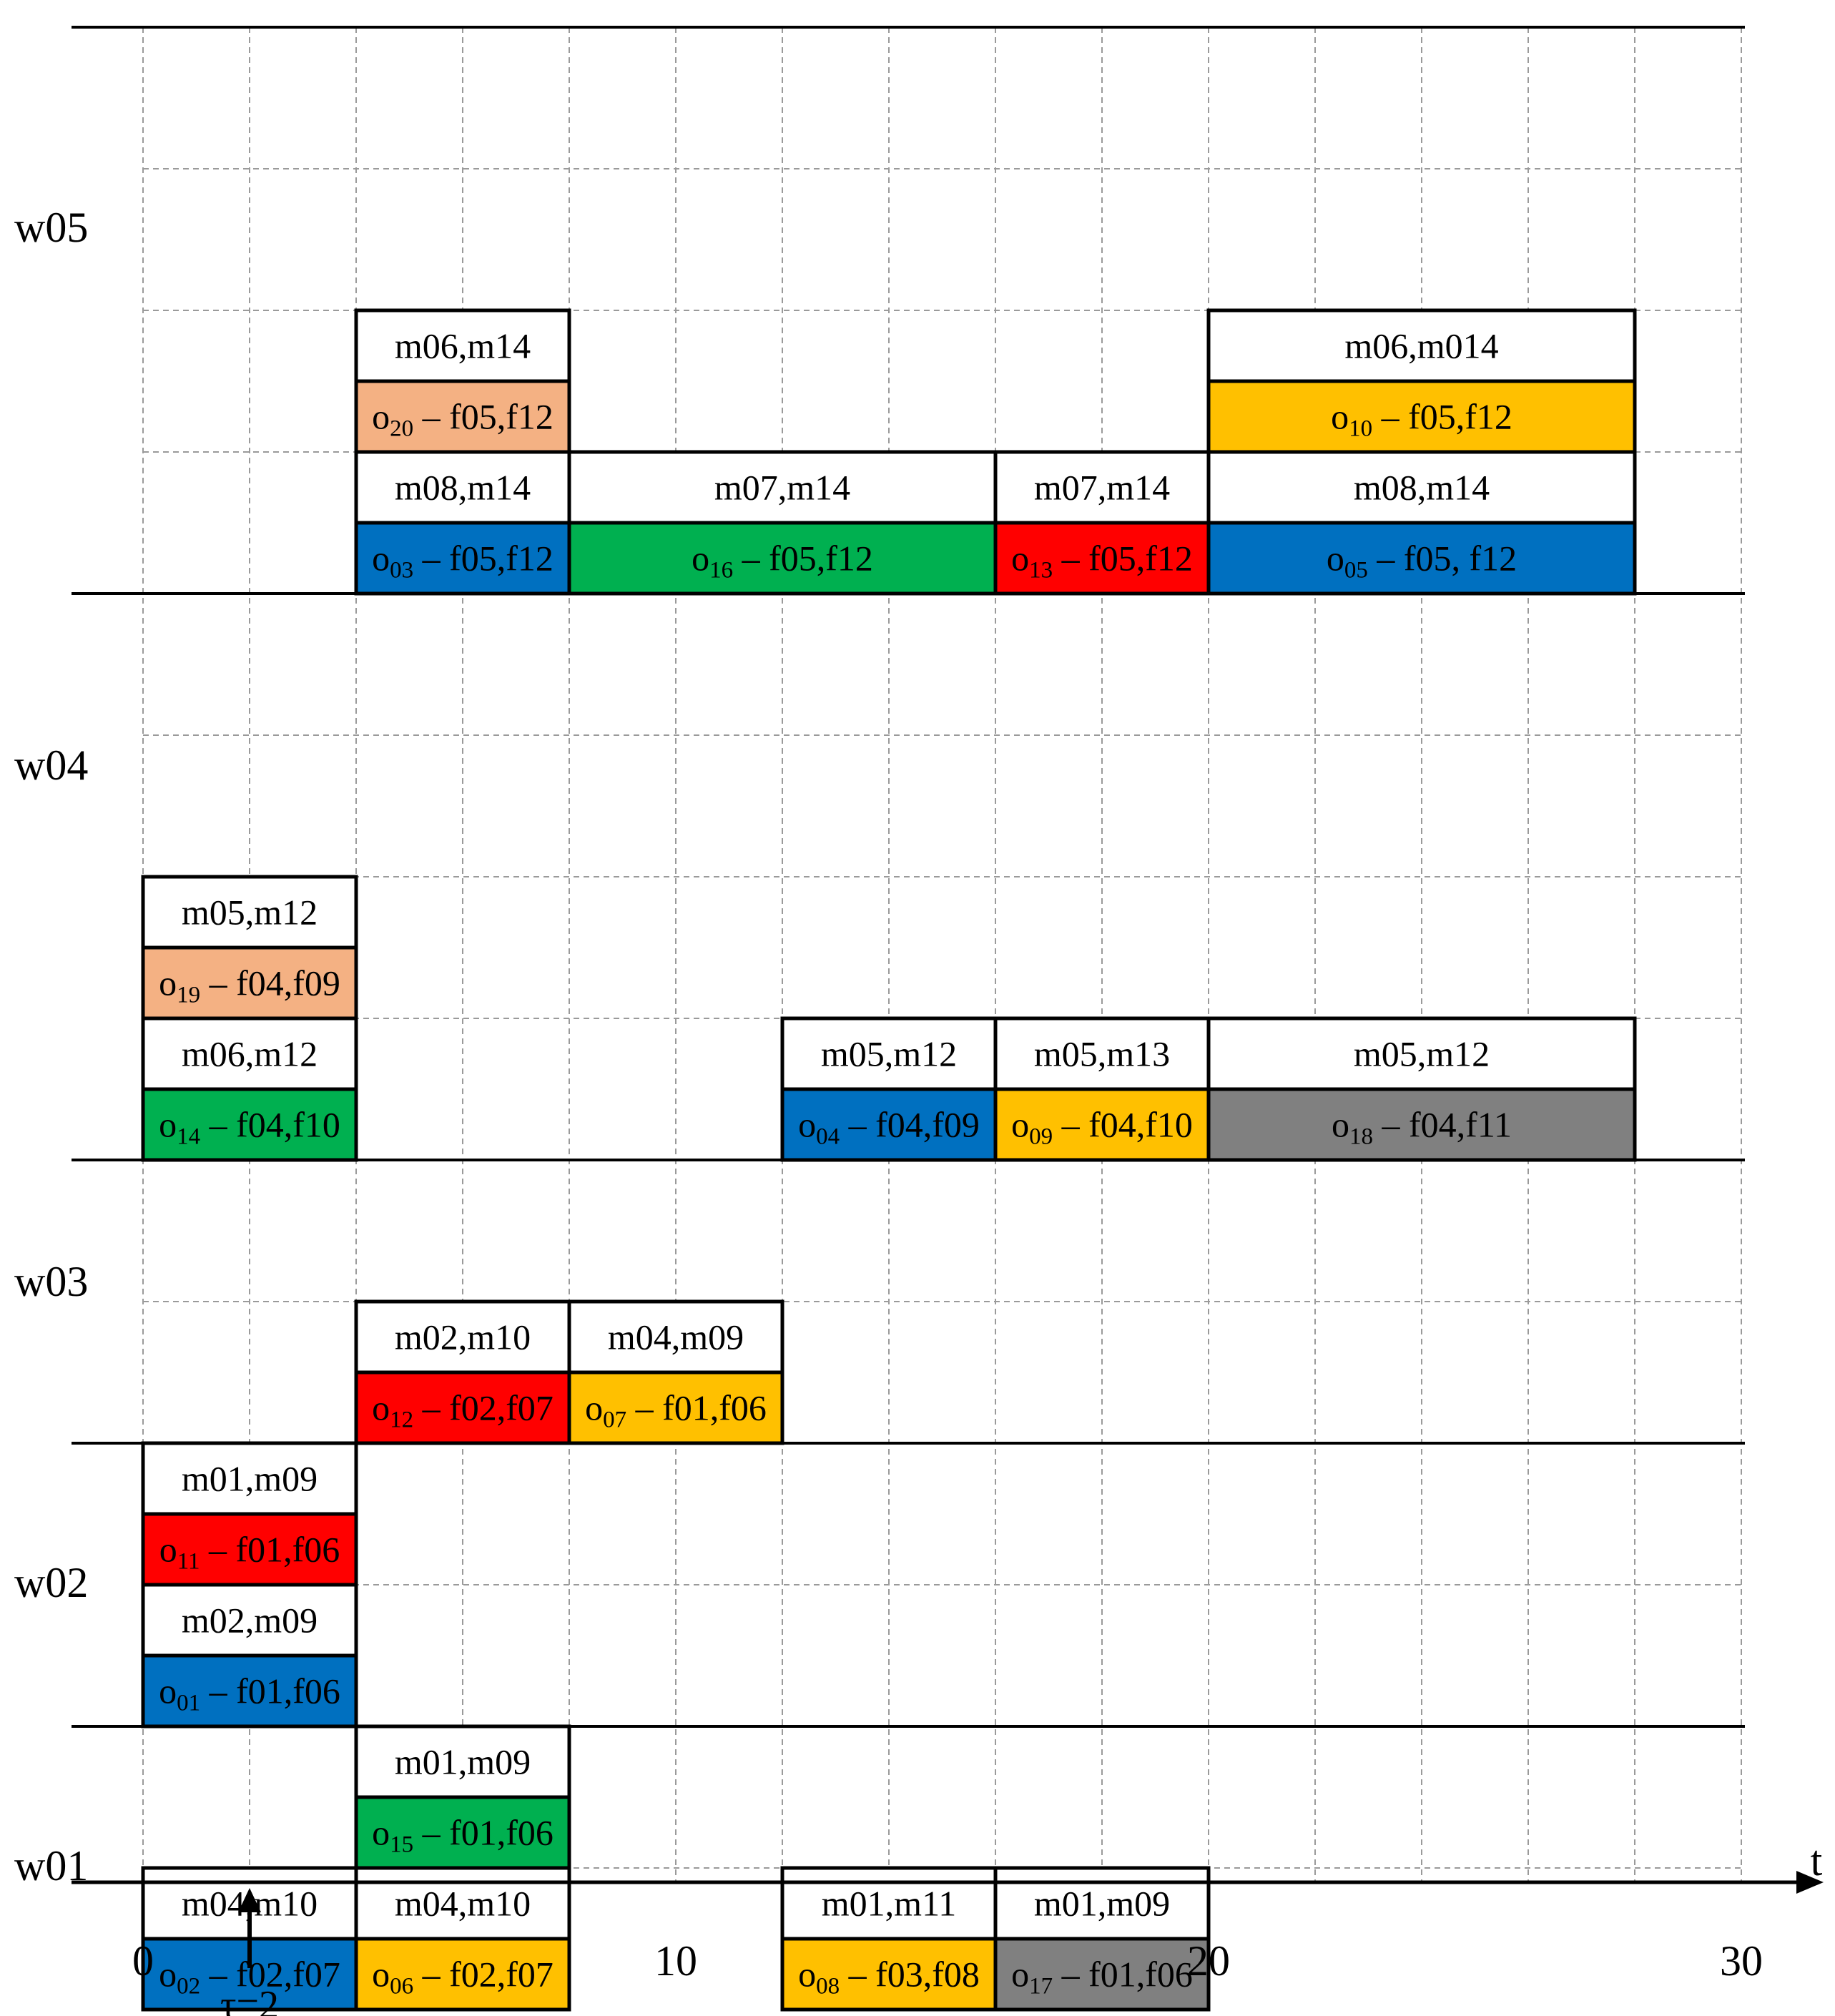 This screenshot has width=1835, height=2016. Describe the element at coordinates (1817, 1860) in the screenshot. I see `x-axis-label: t` at that location.